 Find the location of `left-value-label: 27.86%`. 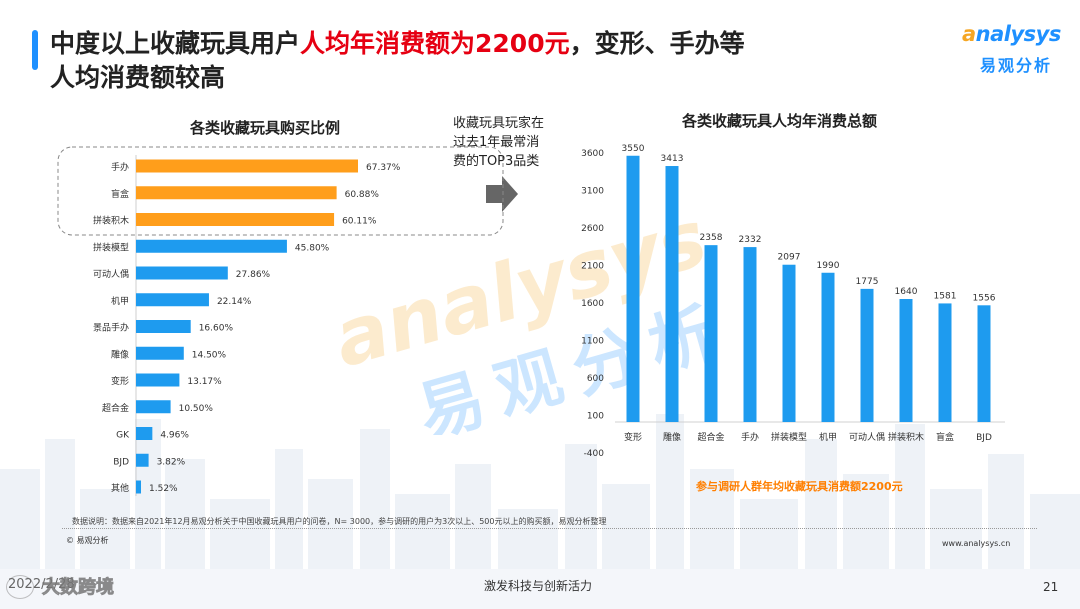

left-value-label: 27.86% is located at coordinates (253, 275).